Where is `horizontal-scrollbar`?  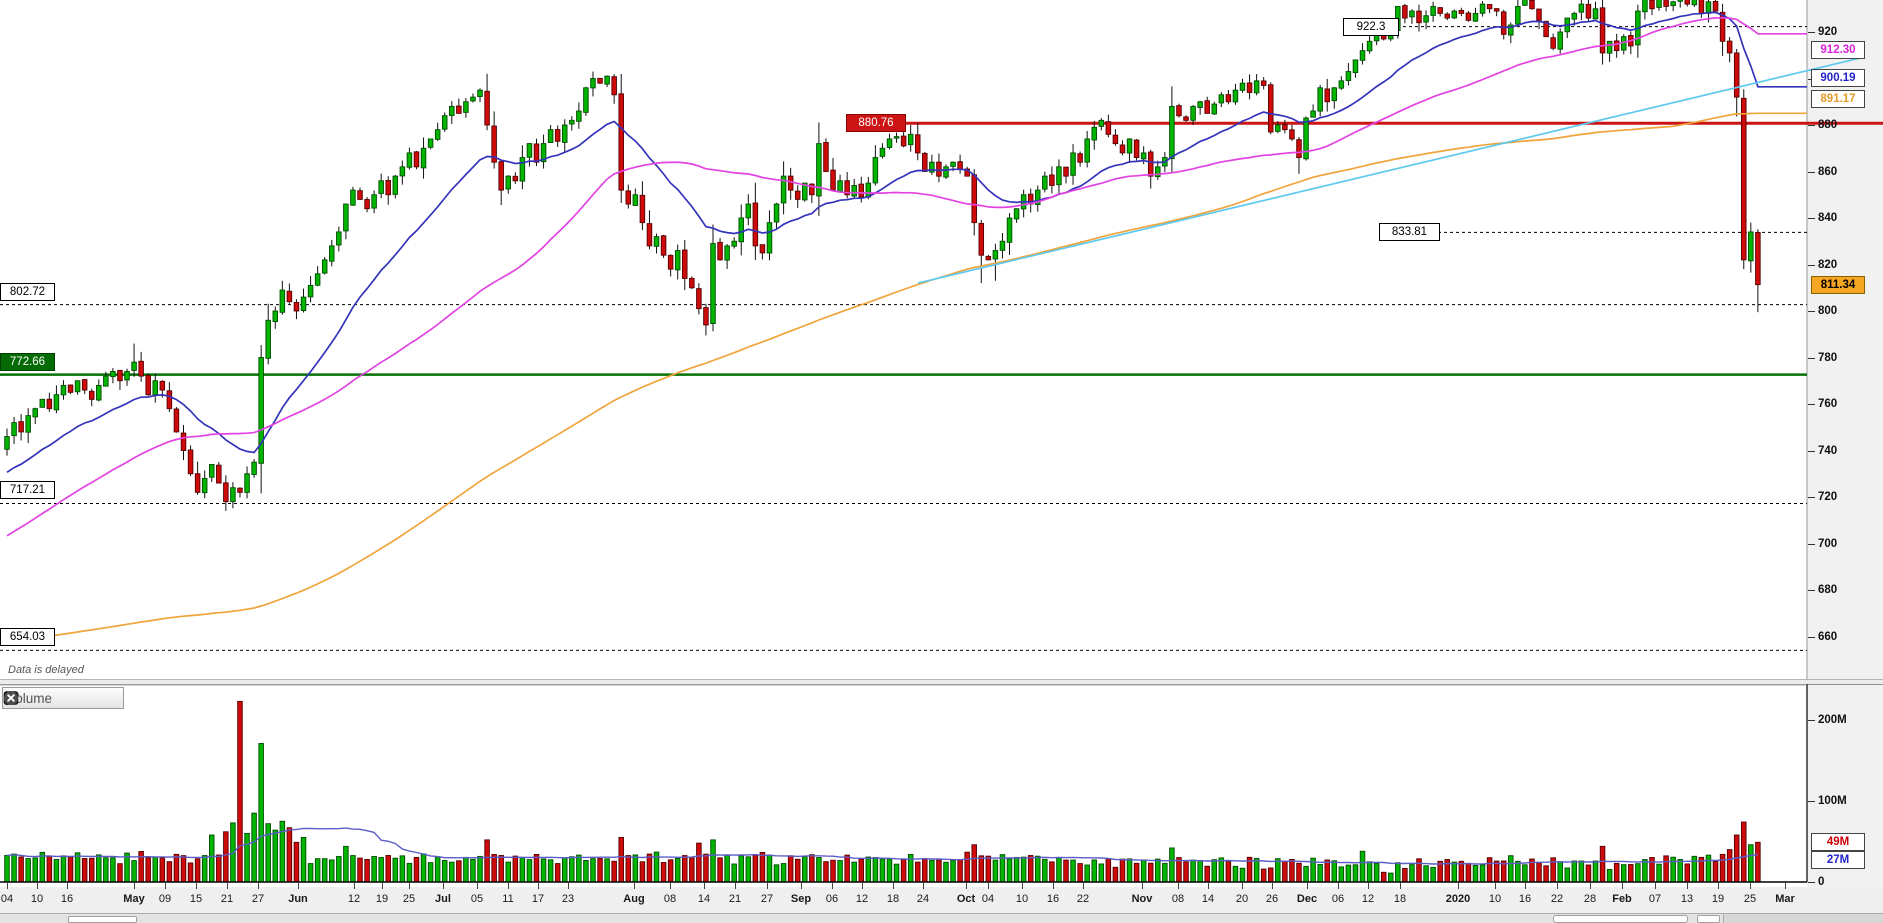
horizontal-scrollbar is located at coordinates (941, 918).